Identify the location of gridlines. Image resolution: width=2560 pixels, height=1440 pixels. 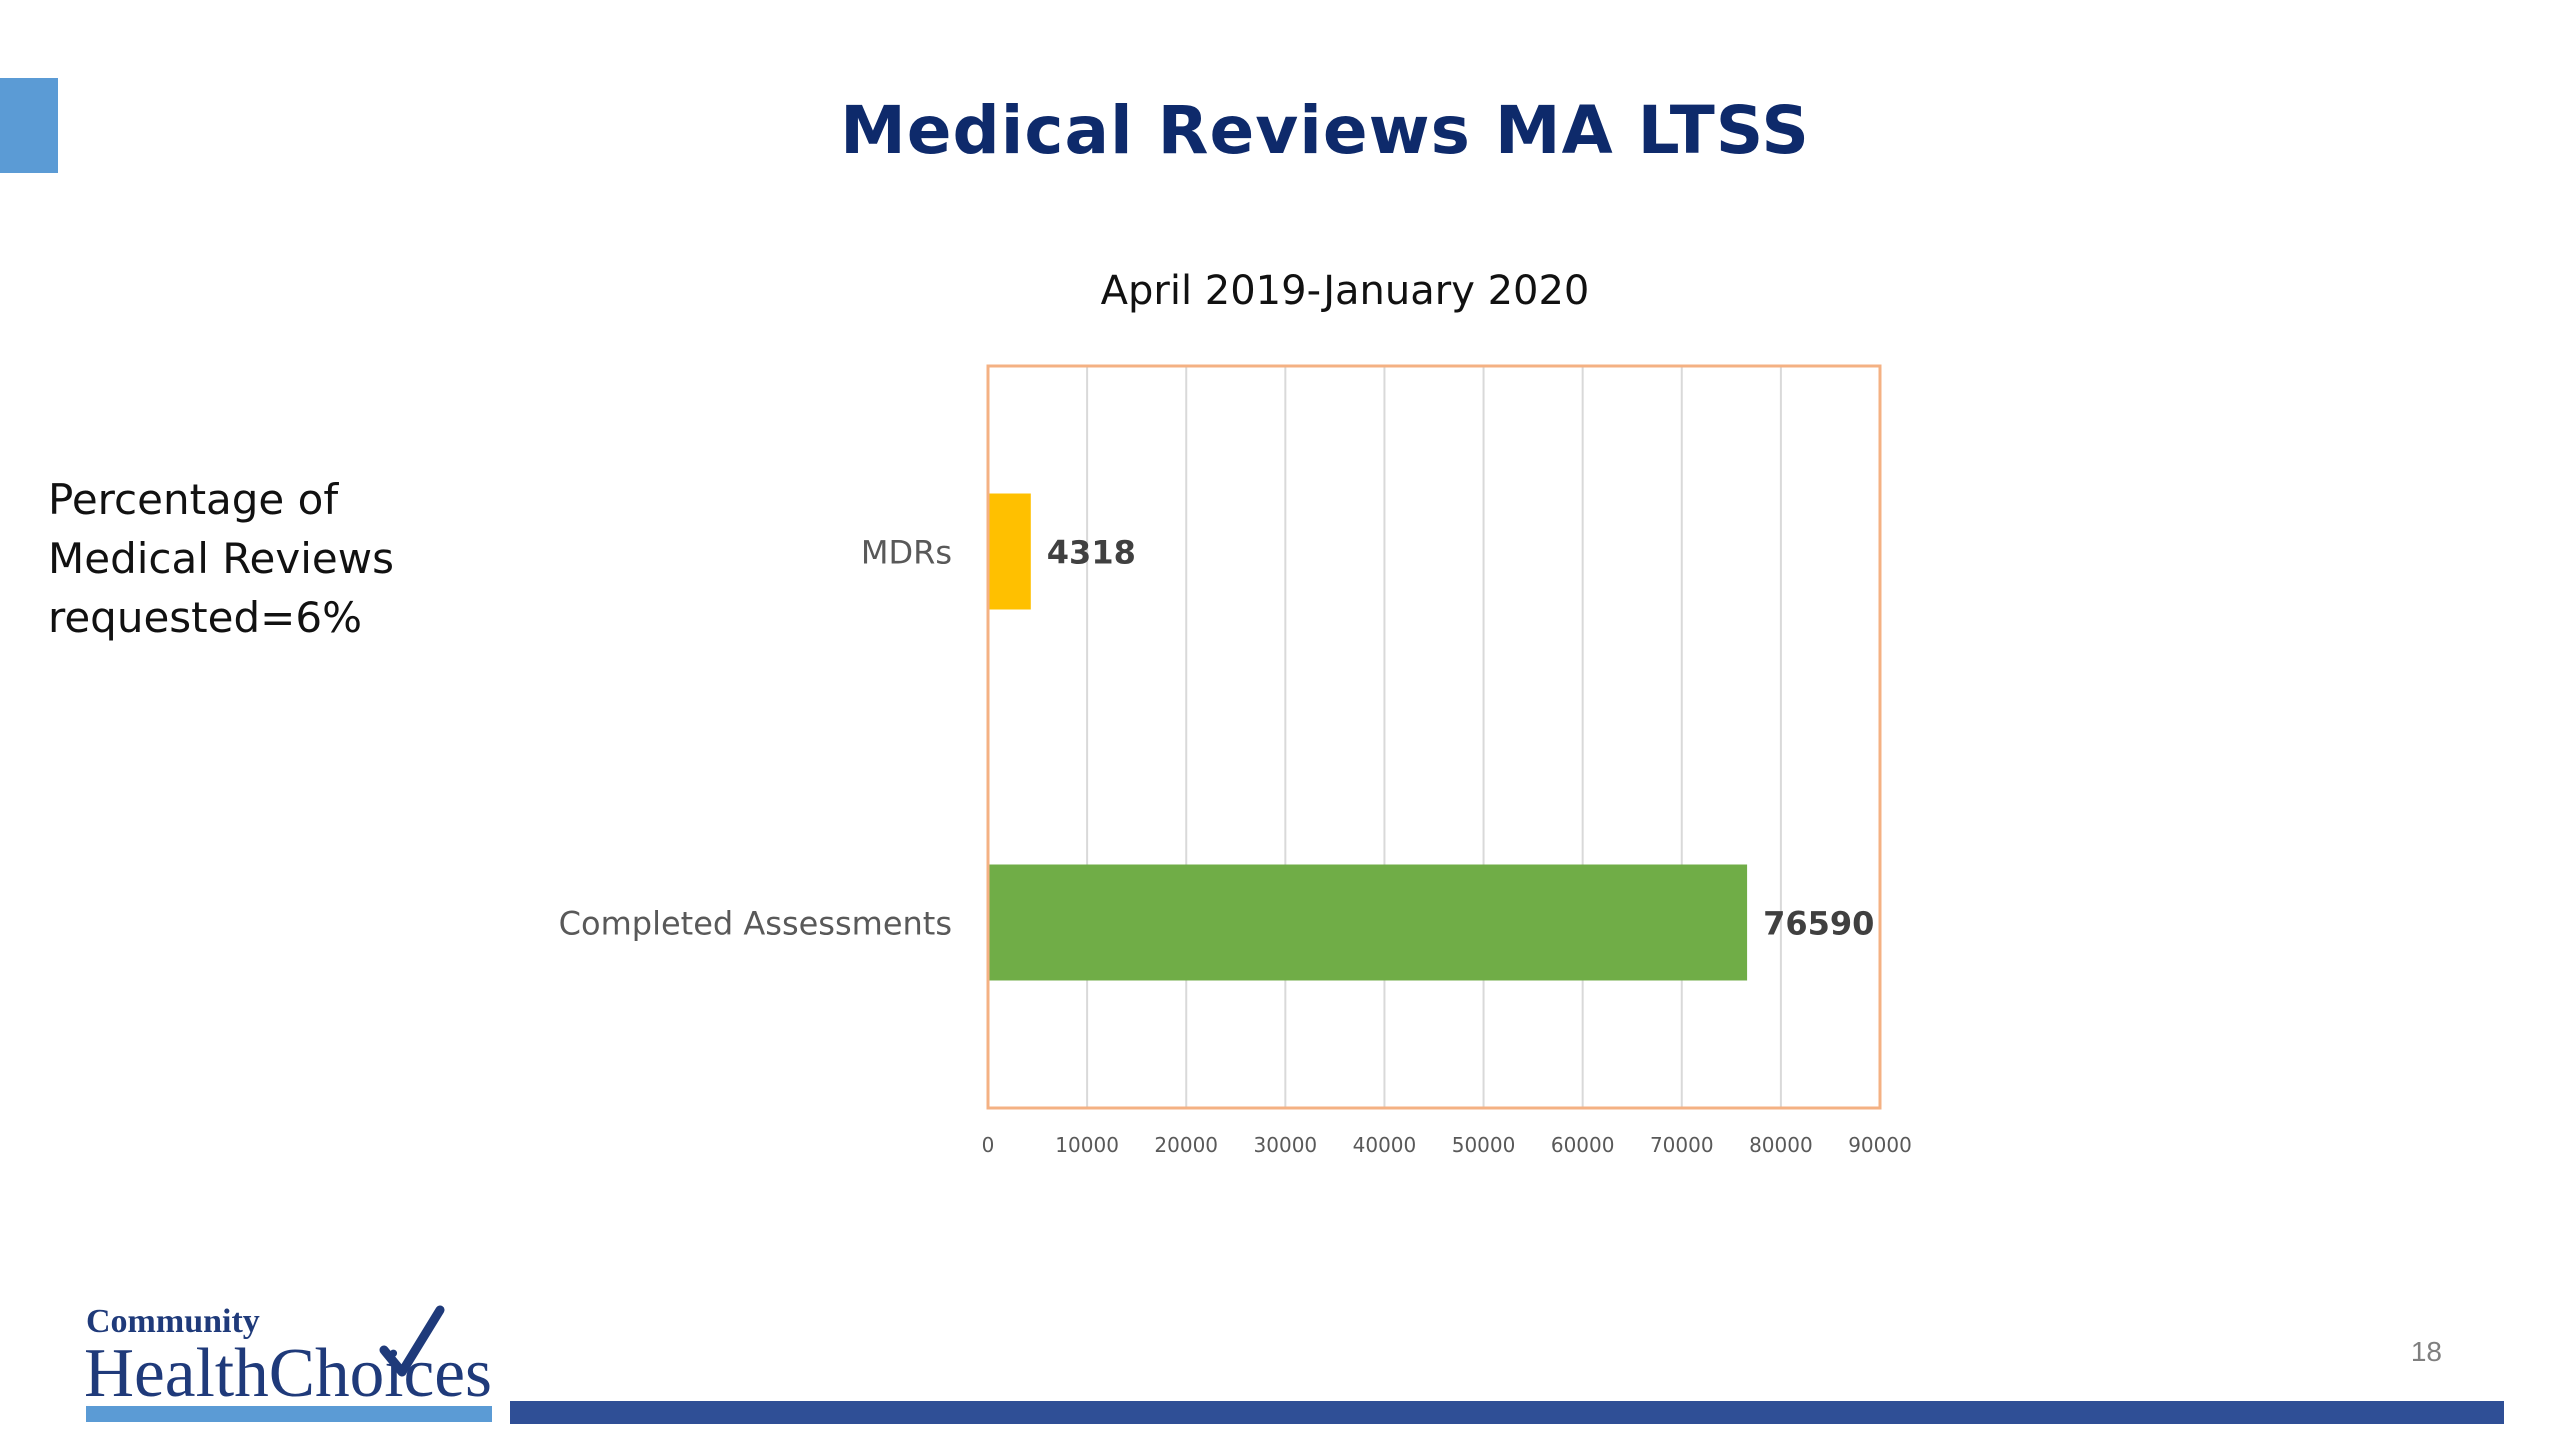
(1434, 737).